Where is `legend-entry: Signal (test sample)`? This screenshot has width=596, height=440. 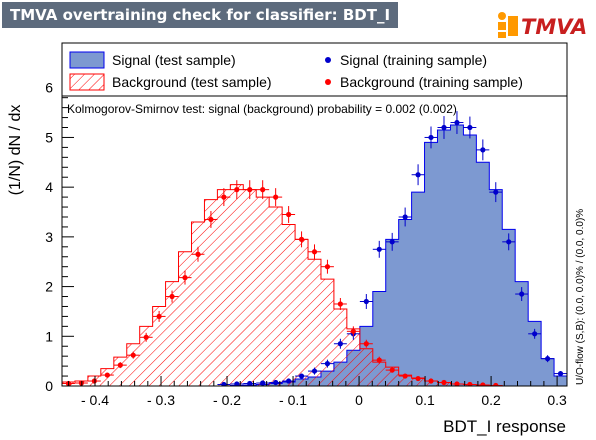 legend-entry: Signal (test sample) is located at coordinates (152, 60).